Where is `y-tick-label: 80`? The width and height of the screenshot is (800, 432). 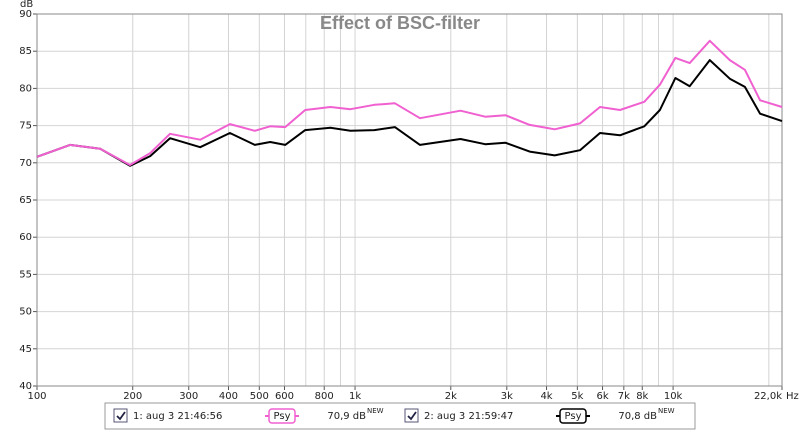 y-tick-label: 80 is located at coordinates (25, 88).